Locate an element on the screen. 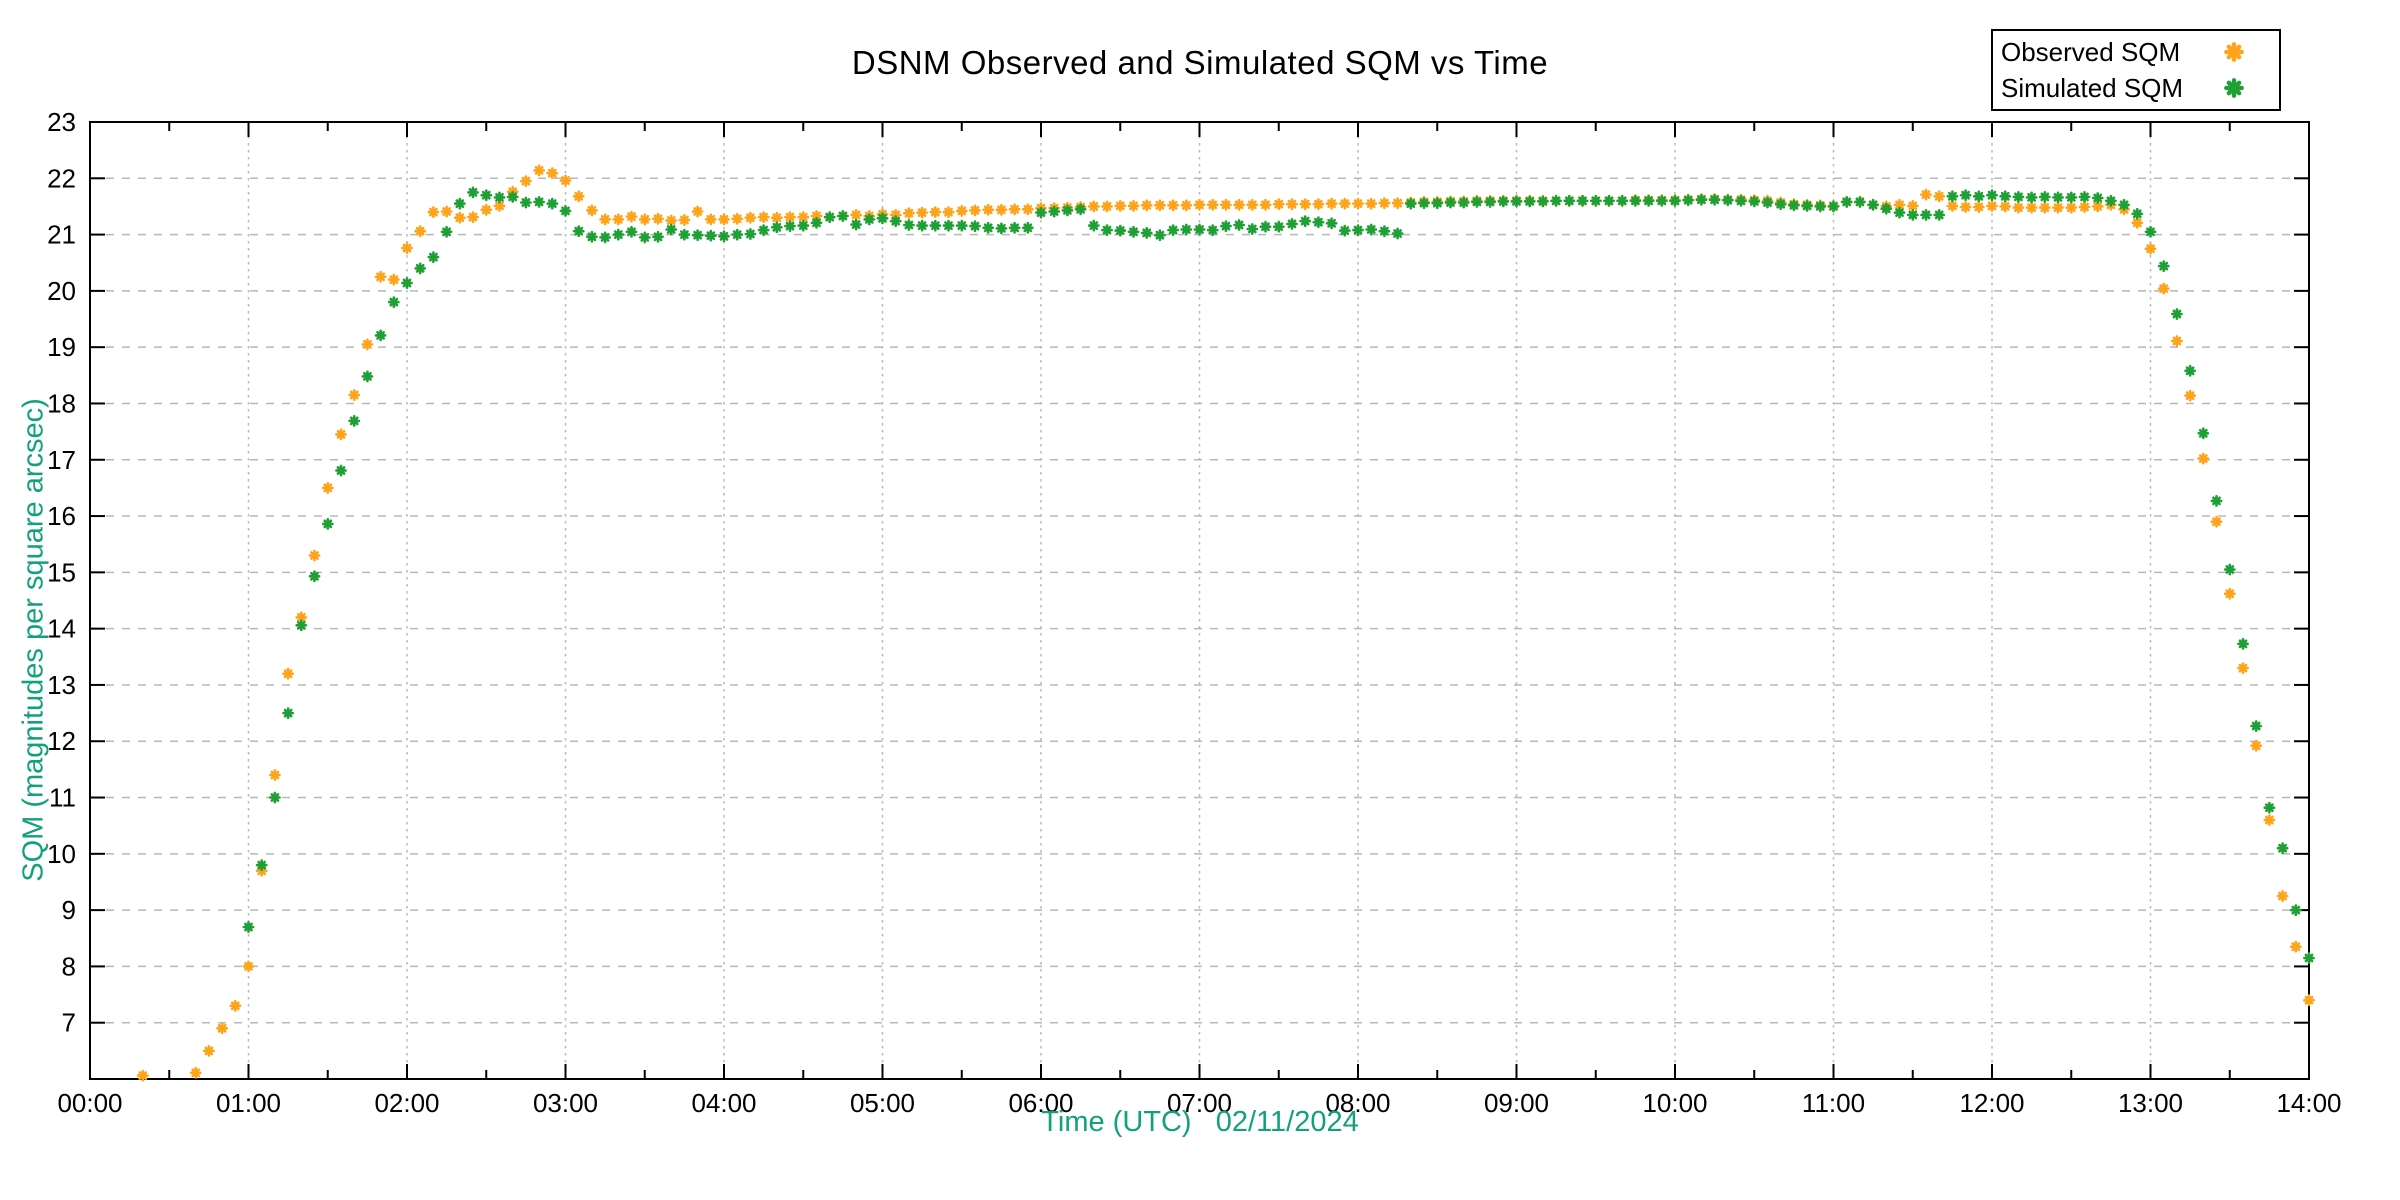 The height and width of the screenshot is (1200, 2400). x-axis-title: Time (UTC) 02/11/2024 is located at coordinates (1200, 1122).